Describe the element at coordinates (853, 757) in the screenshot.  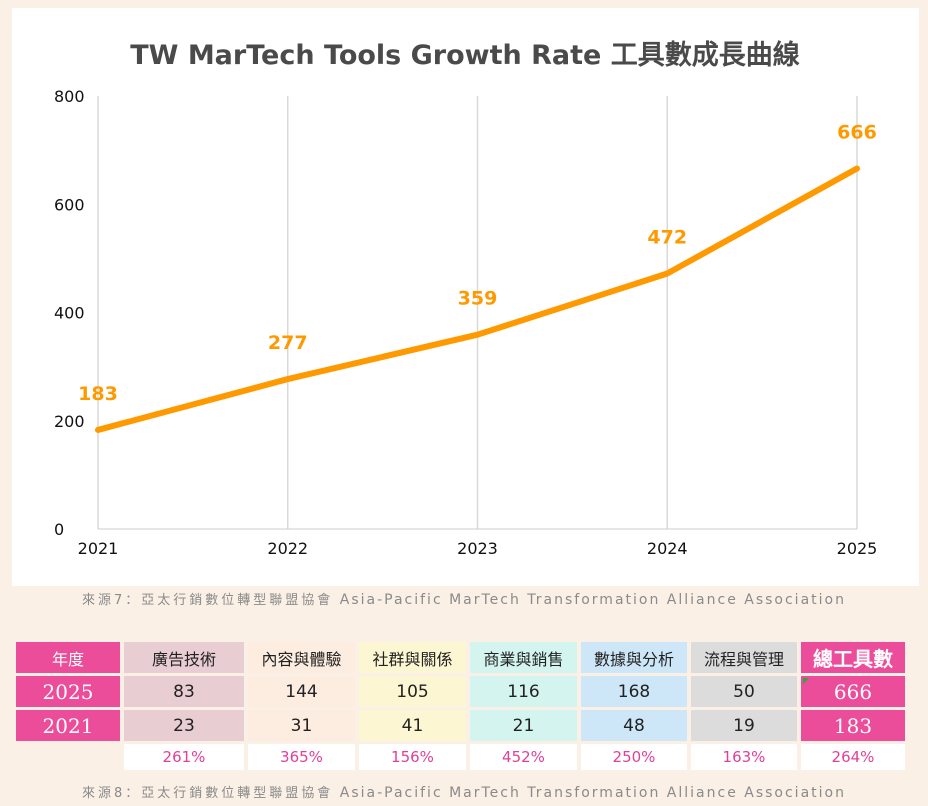
I see `growth-rate-total: 264%` at that location.